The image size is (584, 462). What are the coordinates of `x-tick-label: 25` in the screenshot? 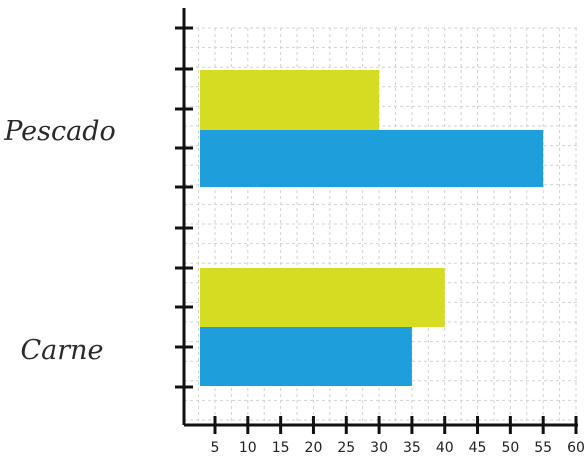 It's located at (346, 448).